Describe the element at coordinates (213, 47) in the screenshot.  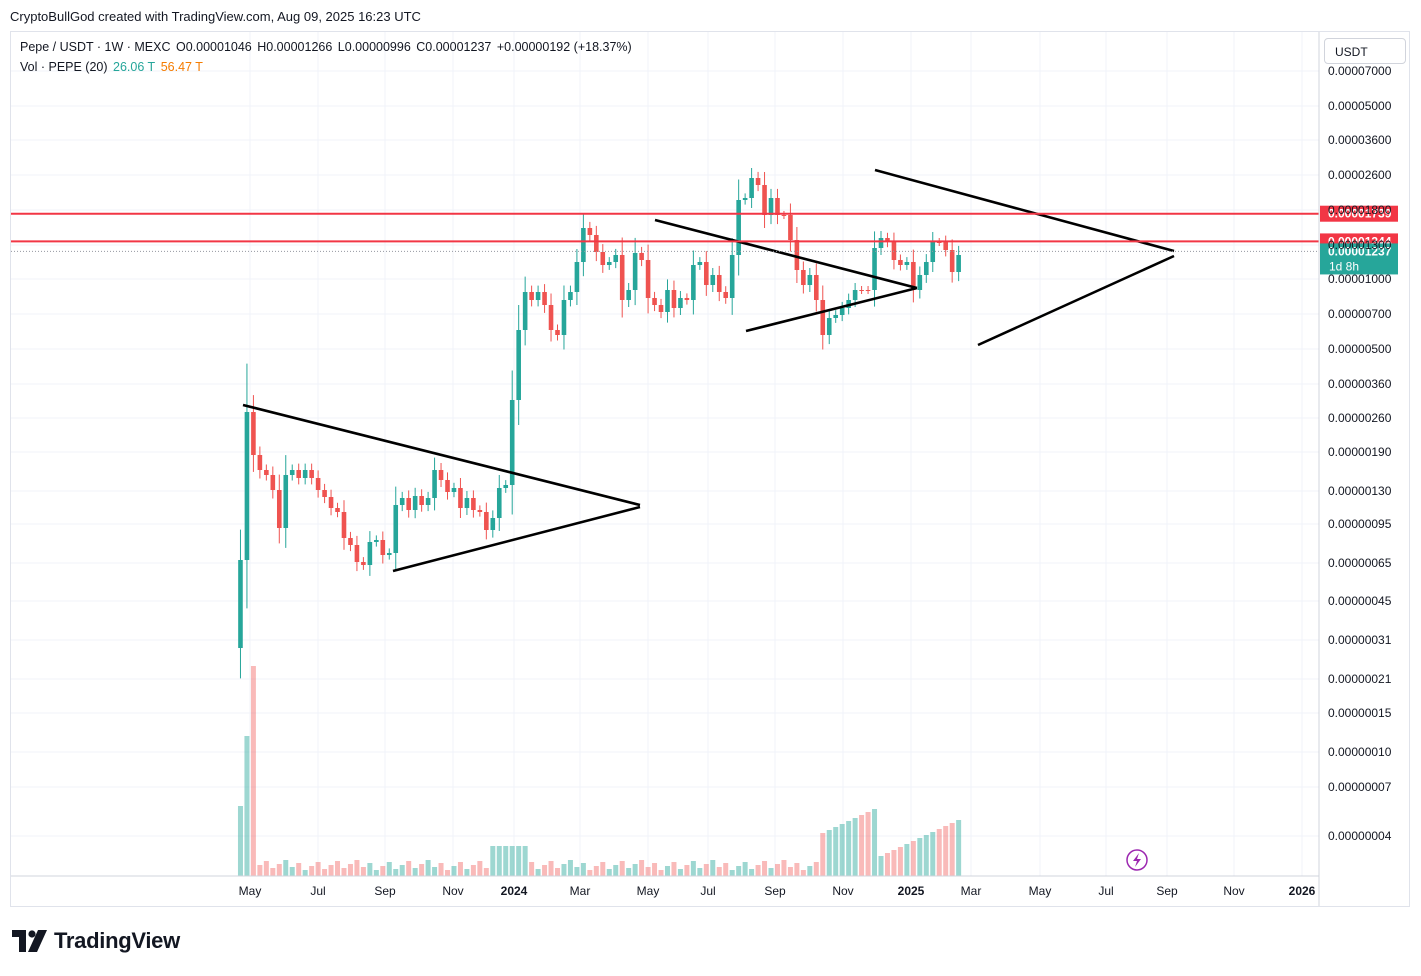
I see `open-value: O0.00001046` at that location.